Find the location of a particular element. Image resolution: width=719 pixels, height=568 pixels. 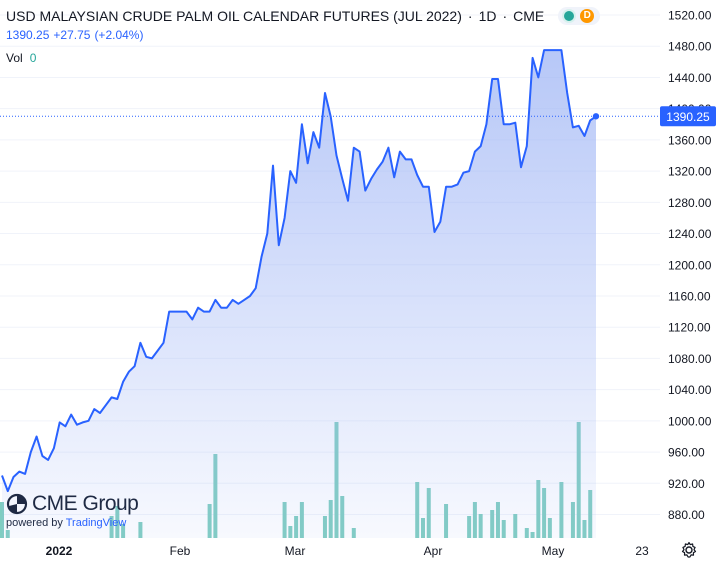

last-price-tag-text: 1390.25 is located at coordinates (688, 117).